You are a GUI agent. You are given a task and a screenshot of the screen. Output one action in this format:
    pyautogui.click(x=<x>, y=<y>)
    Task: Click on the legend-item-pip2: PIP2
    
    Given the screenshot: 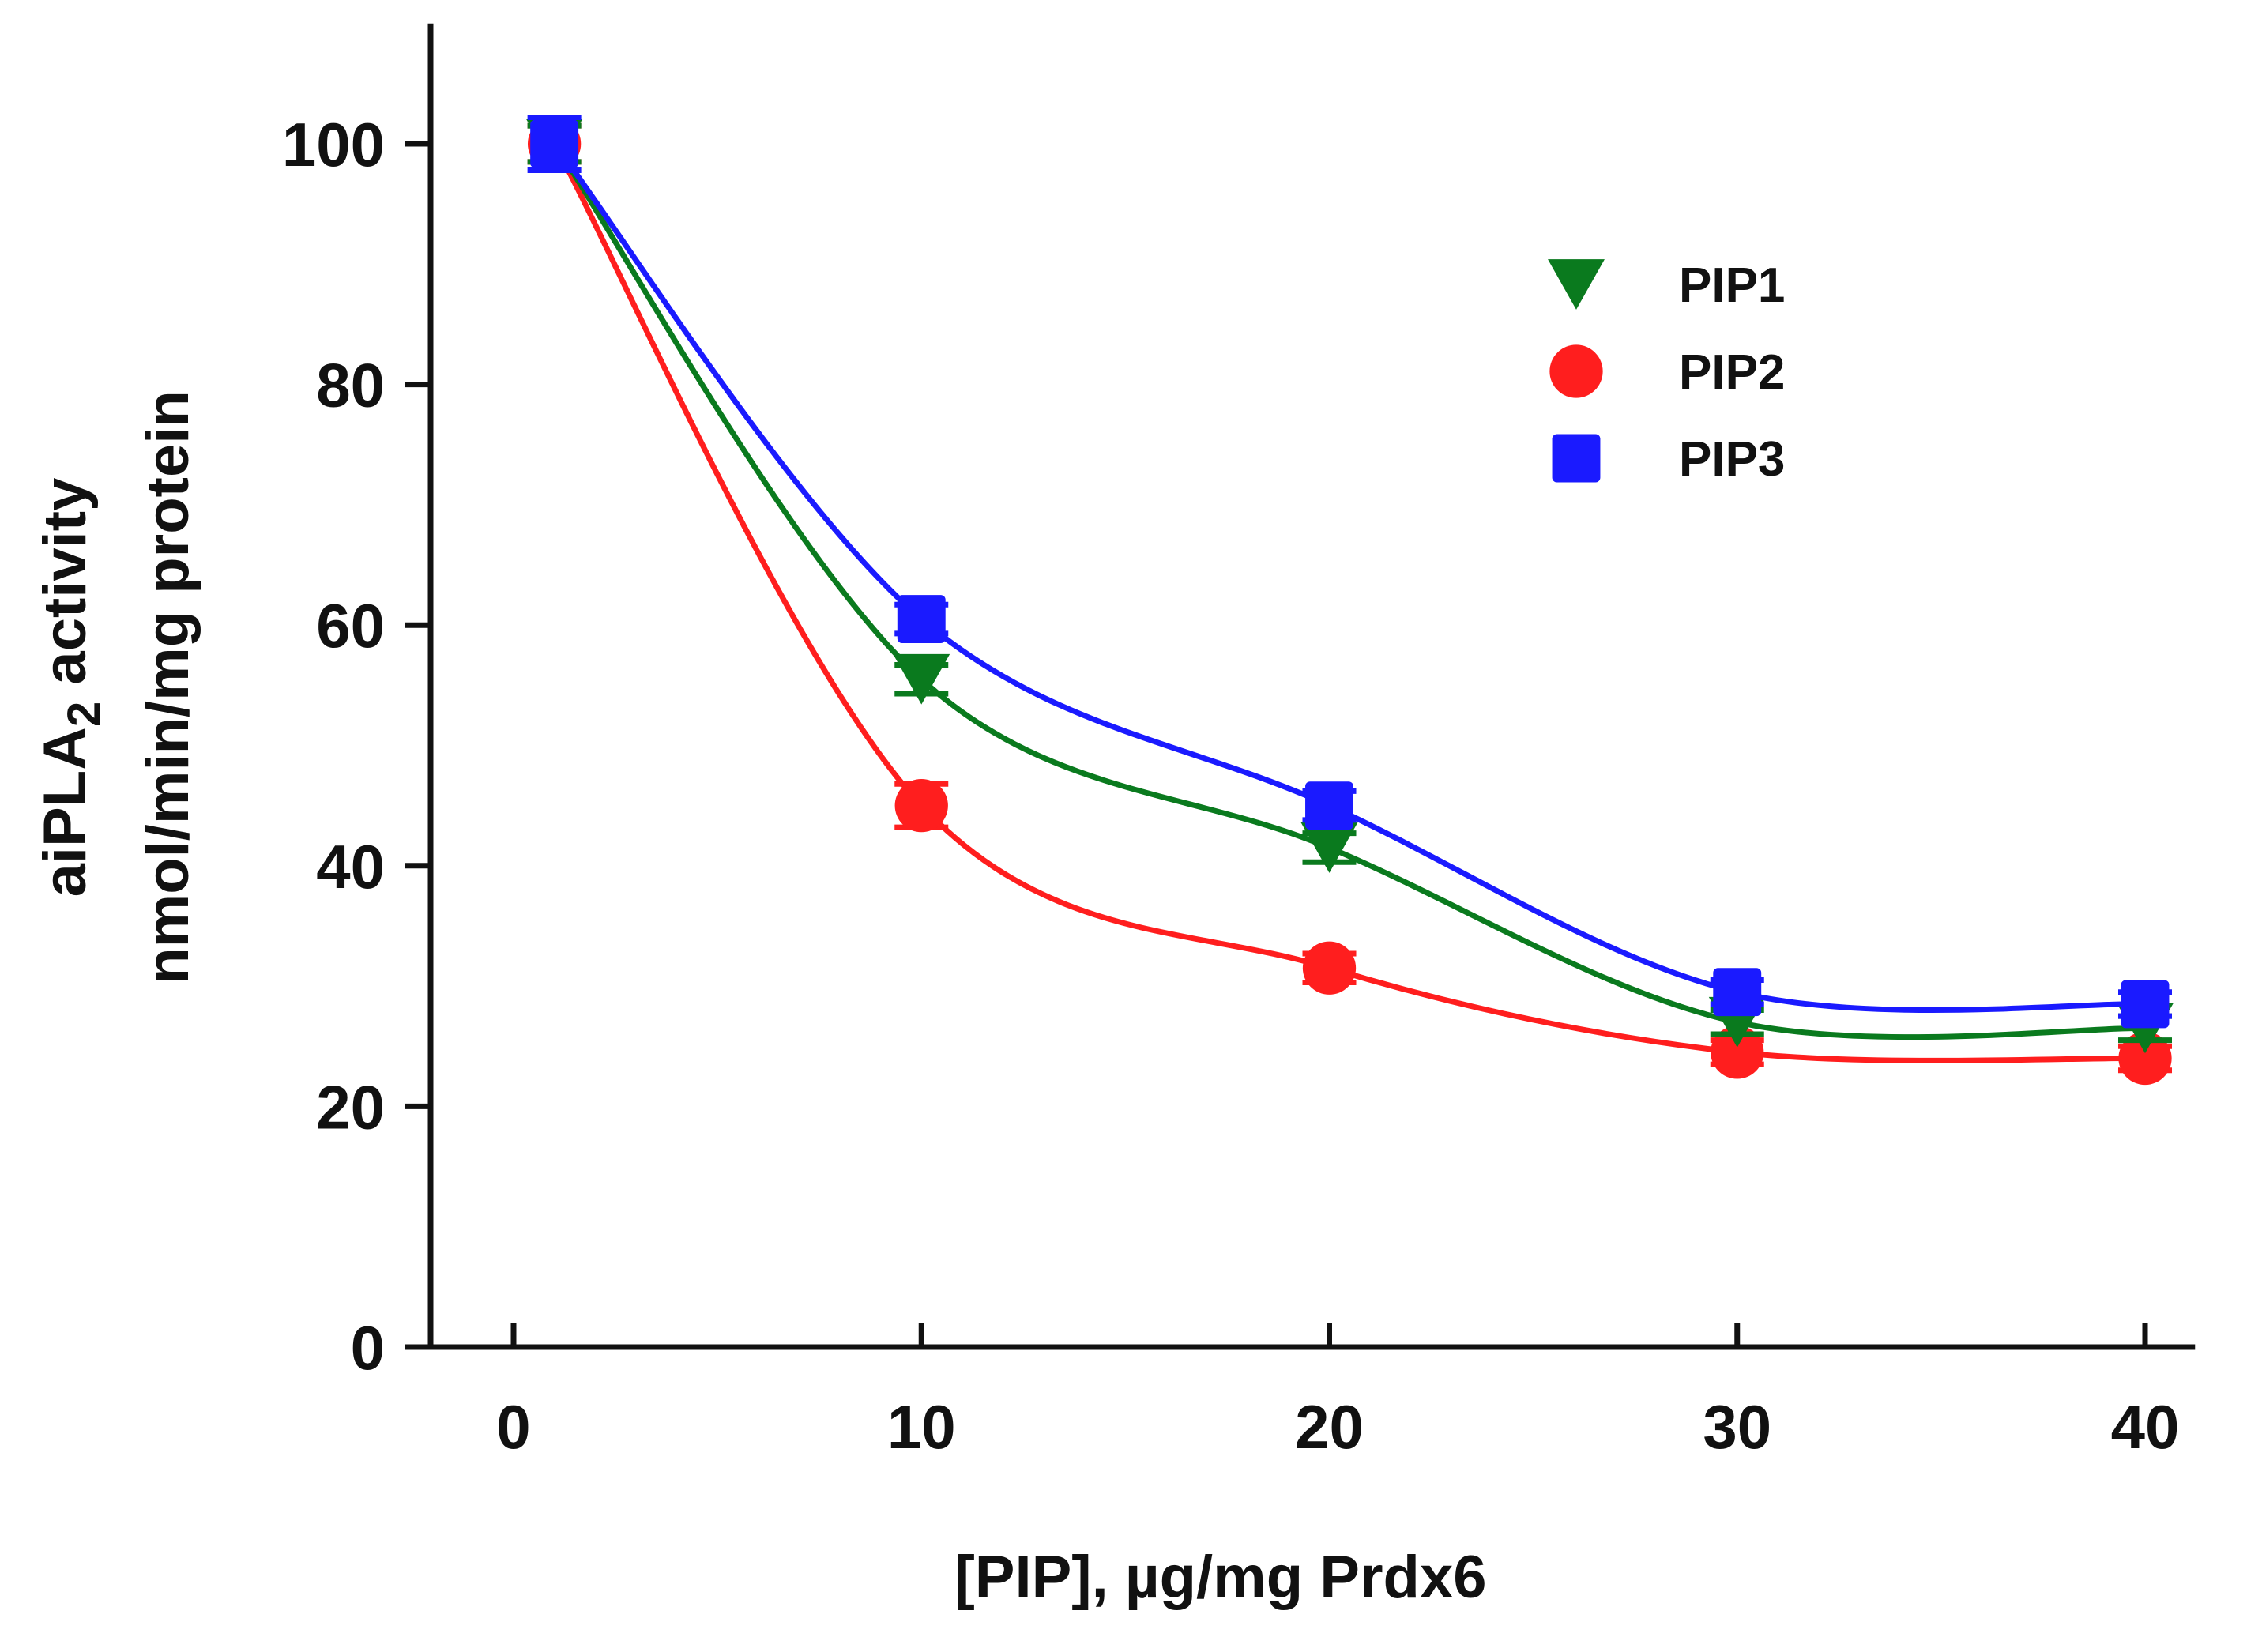 What is the action you would take?
    pyautogui.click(x=1667, y=372)
    